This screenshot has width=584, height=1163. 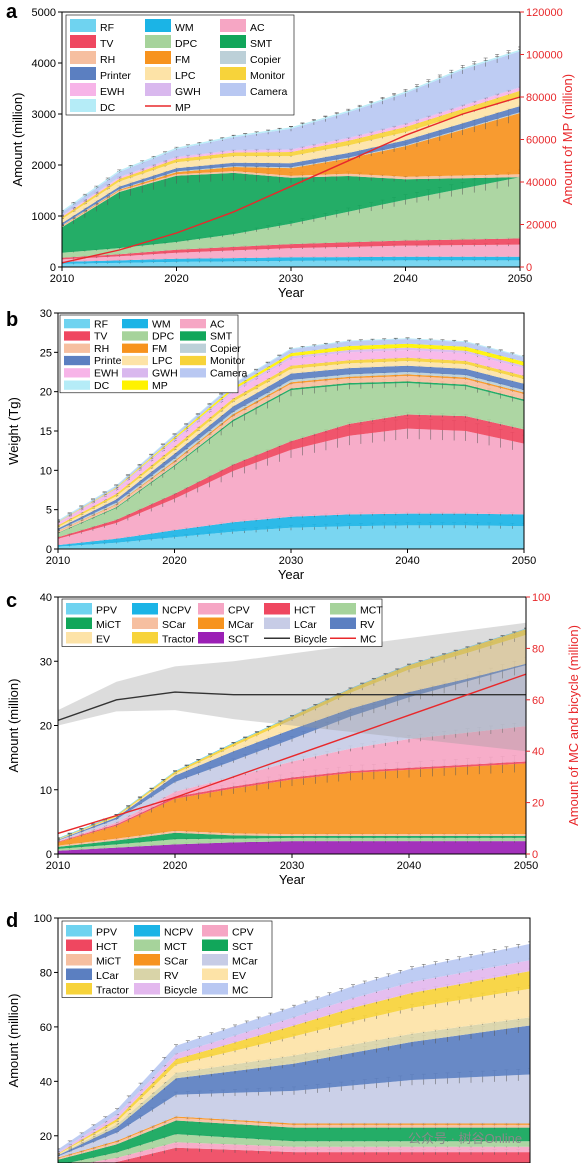 What do you see at coordinates (49, 511) in the screenshot?
I see `y-tick-label: 5` at bounding box center [49, 511].